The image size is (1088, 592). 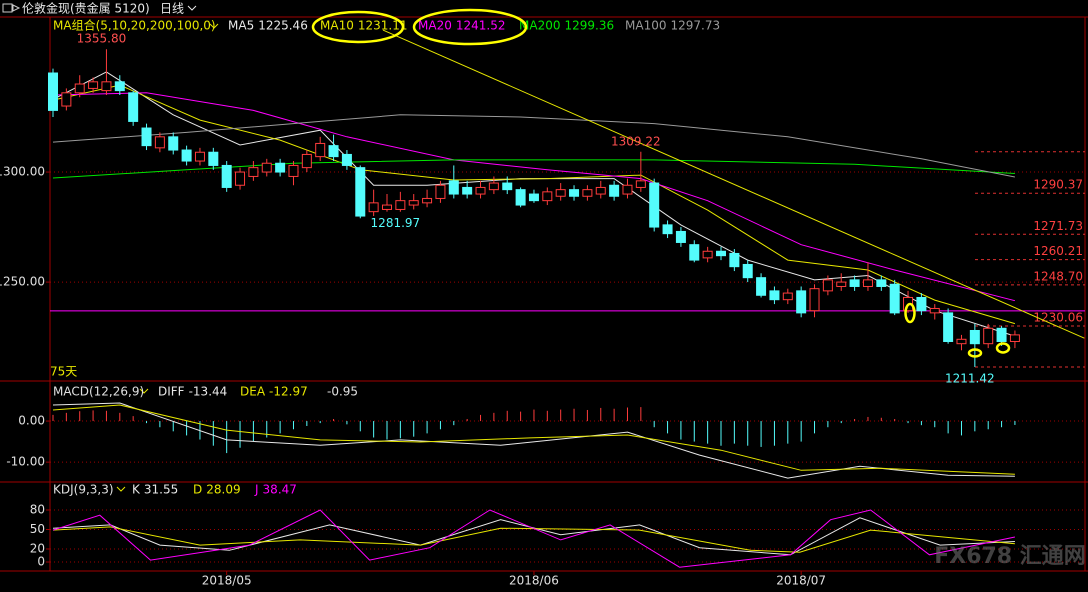 I want to click on panel-title: KDJ(9,3,3), so click(x=83, y=490).